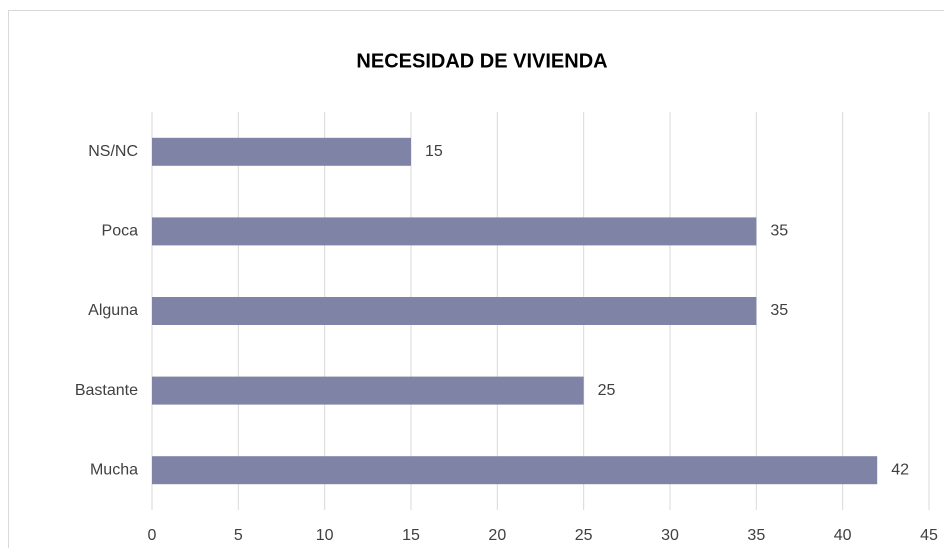 The height and width of the screenshot is (548, 944). I want to click on data-label: 42, so click(900, 469).